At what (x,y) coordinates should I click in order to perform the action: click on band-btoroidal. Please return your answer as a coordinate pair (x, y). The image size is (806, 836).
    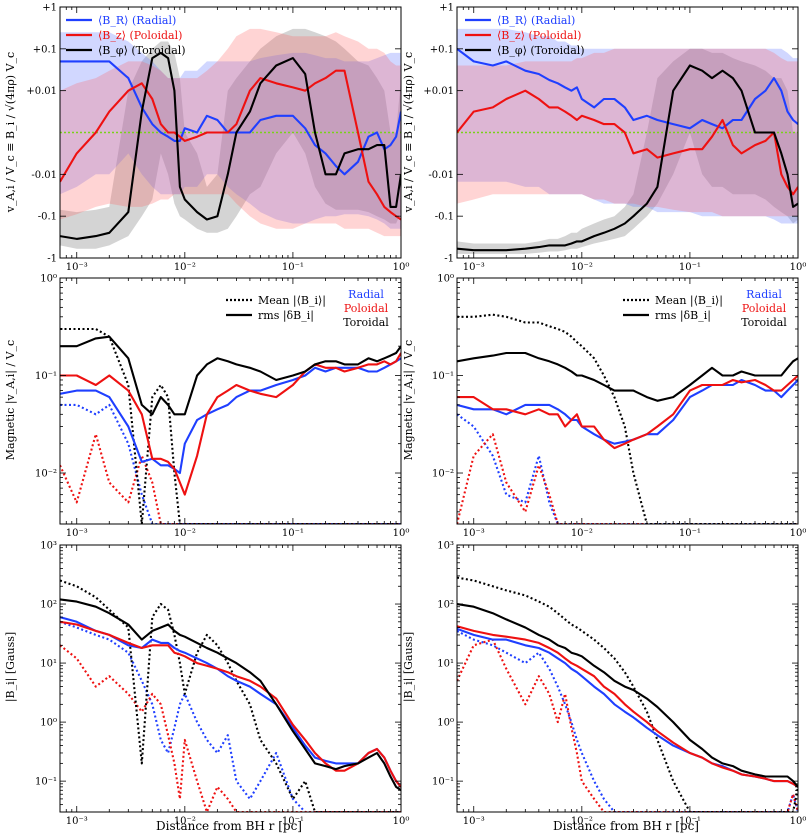
    Looking at the image, I should click on (627, 151).